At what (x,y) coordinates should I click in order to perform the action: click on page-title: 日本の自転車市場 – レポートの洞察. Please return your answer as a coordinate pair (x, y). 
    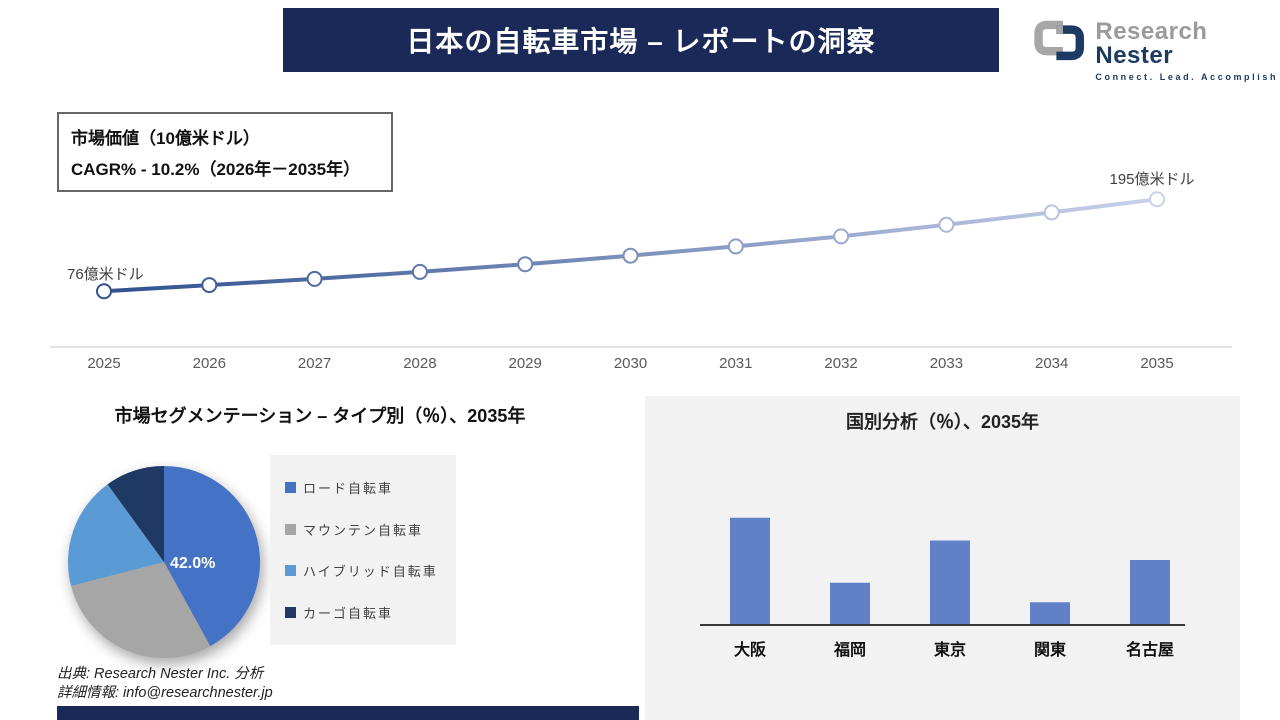
    Looking at the image, I should click on (641, 41).